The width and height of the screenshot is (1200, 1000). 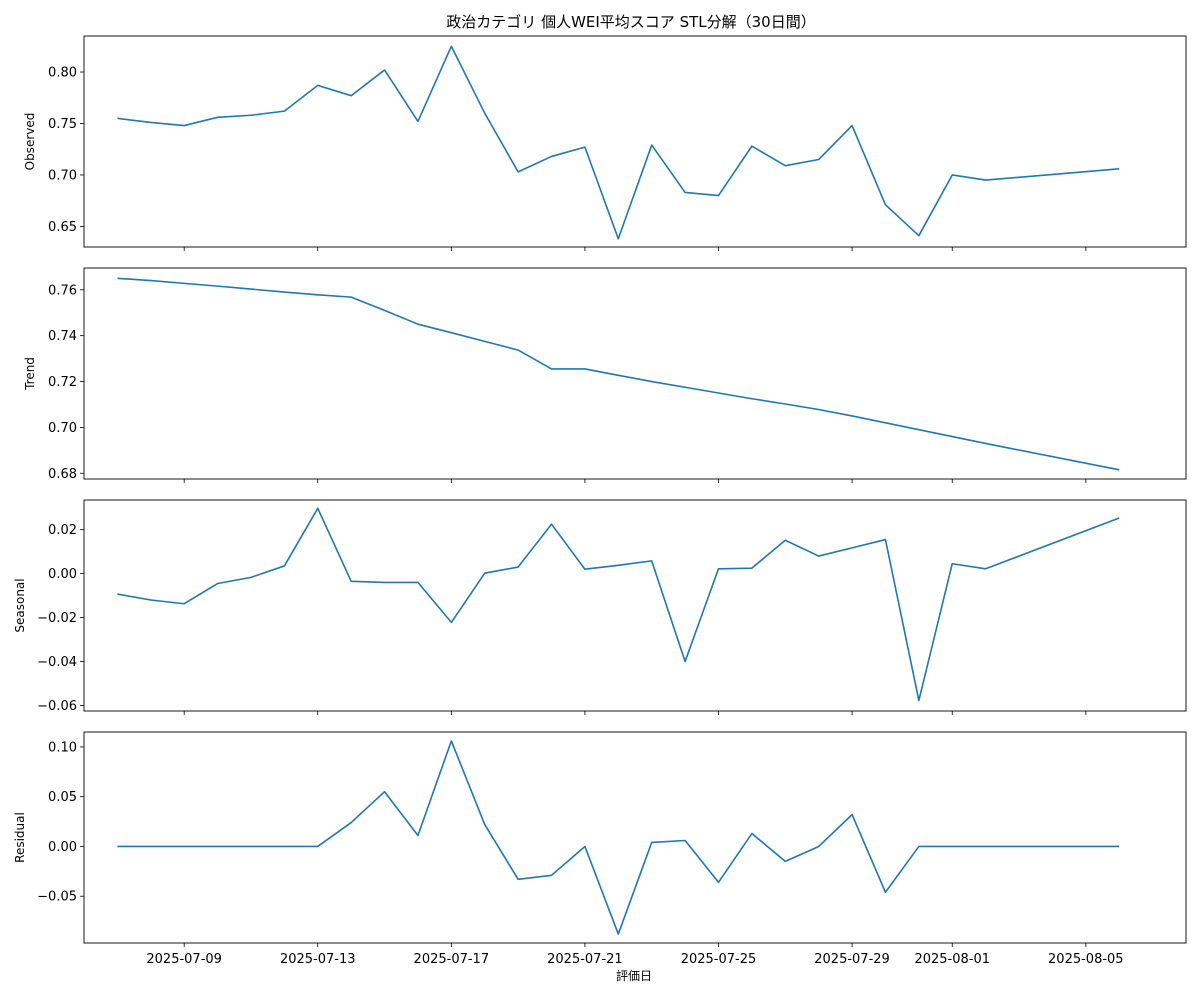 I want to click on y-tick-label: 0.76, so click(x=62, y=290).